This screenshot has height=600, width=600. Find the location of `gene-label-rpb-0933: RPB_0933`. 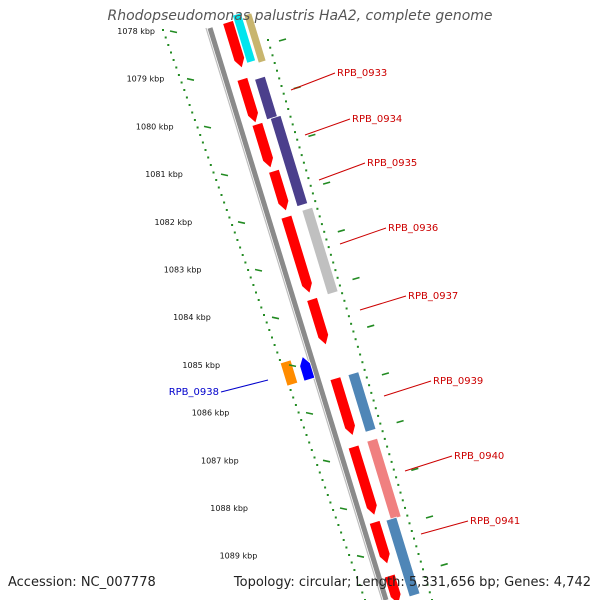

gene-label-rpb-0933: RPB_0933 is located at coordinates (338, 79).